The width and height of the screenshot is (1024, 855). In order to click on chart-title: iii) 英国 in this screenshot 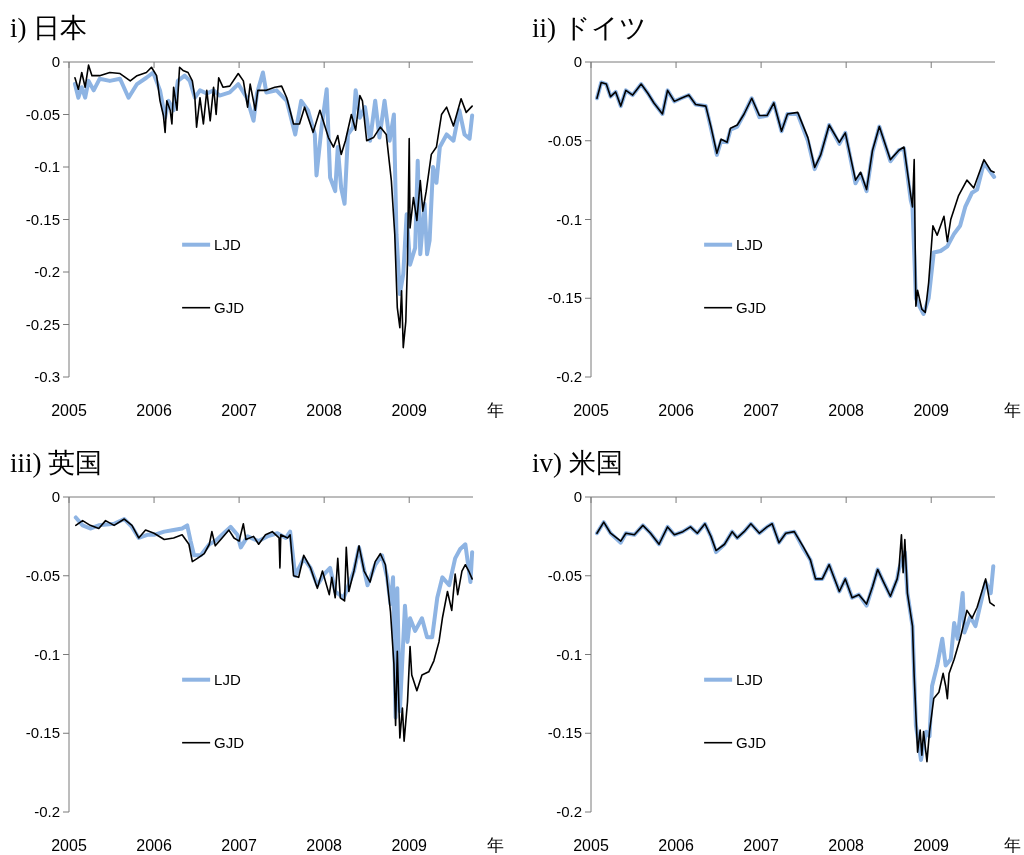, I will do `click(56, 463)`.